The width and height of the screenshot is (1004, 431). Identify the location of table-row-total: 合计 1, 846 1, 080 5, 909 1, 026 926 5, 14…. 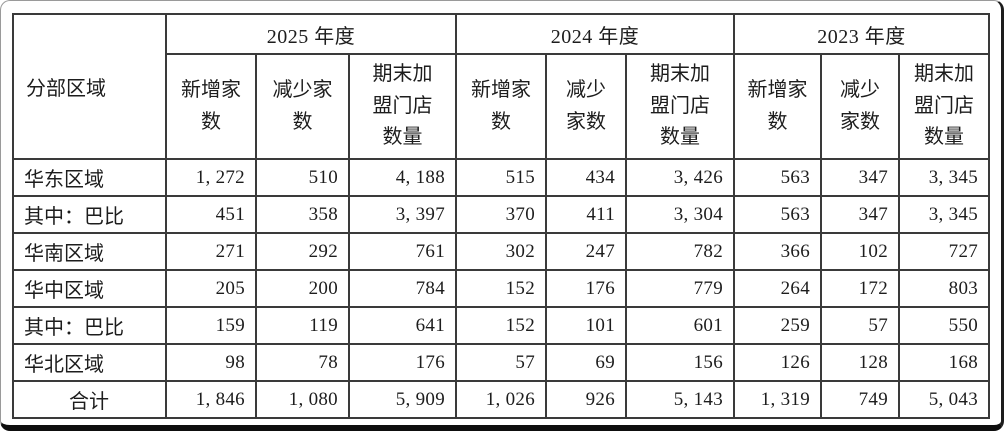
(501, 399).